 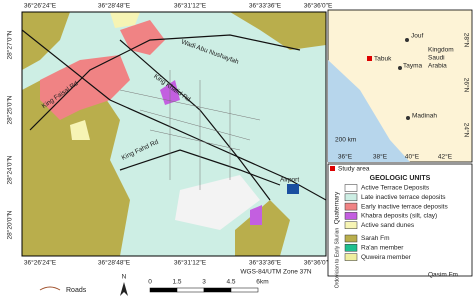 I want to click on inset-lat: 24°N, so click(x=466, y=130).